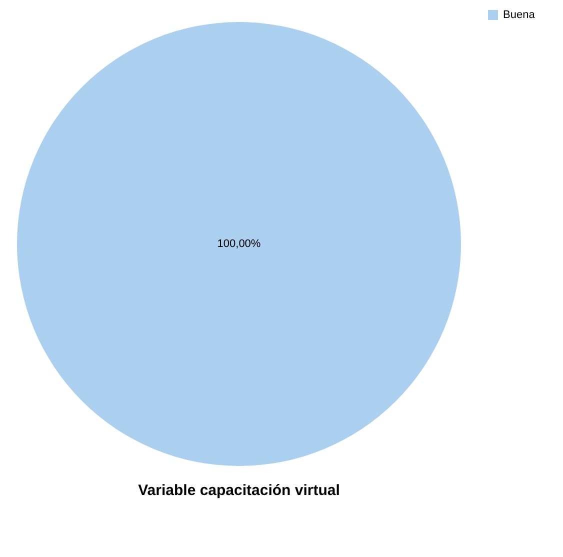 Image resolution: width=563 pixels, height=557 pixels. What do you see at coordinates (239, 244) in the screenshot?
I see `data-label: 100,00%` at bounding box center [239, 244].